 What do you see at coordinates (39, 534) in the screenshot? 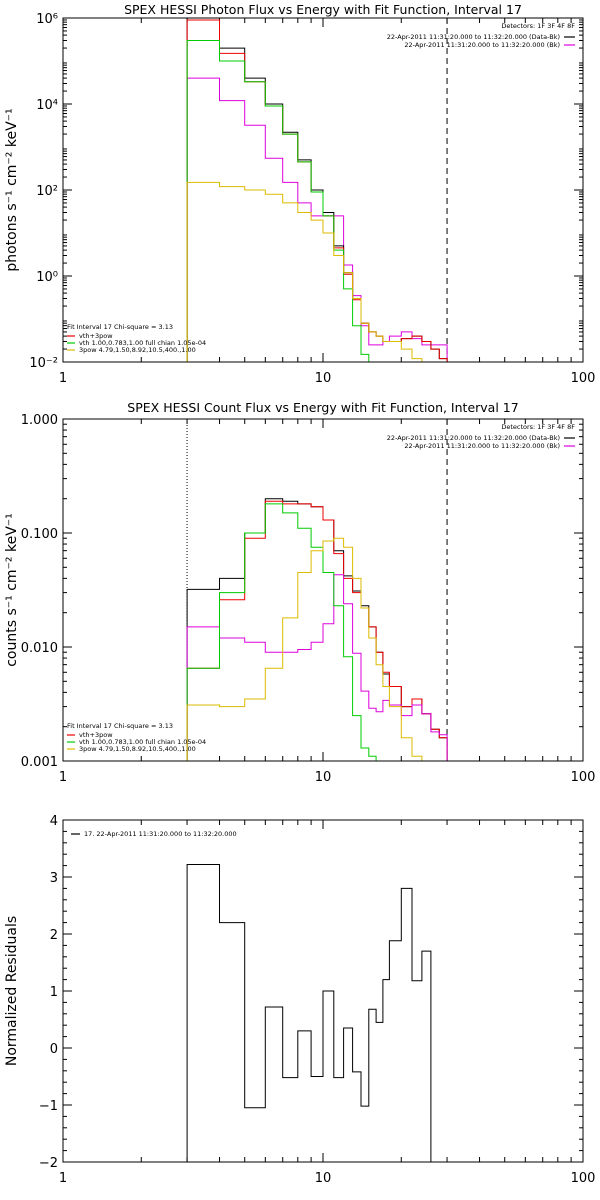
I see `y-tick-label: 0.100` at bounding box center [39, 534].